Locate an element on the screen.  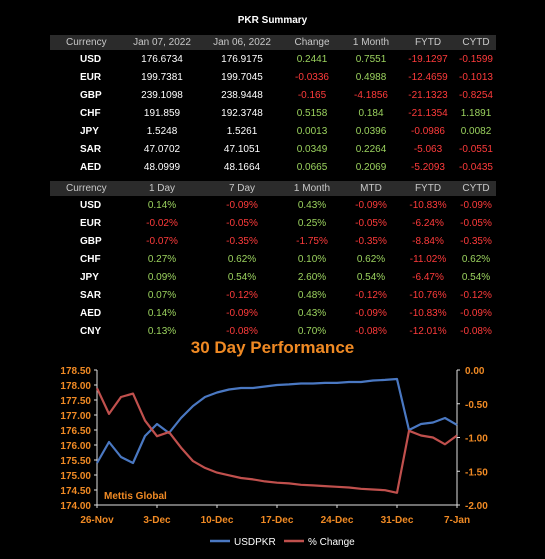
column-header: Change is located at coordinates (312, 42).